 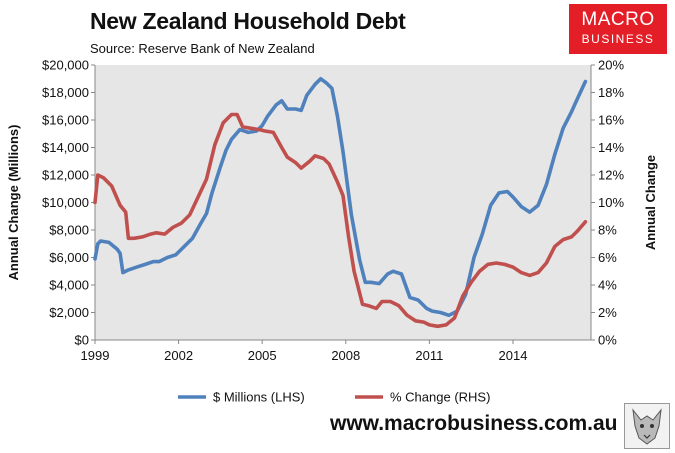 I want to click on y-right-tick-label: 20%, so click(x=611, y=65).